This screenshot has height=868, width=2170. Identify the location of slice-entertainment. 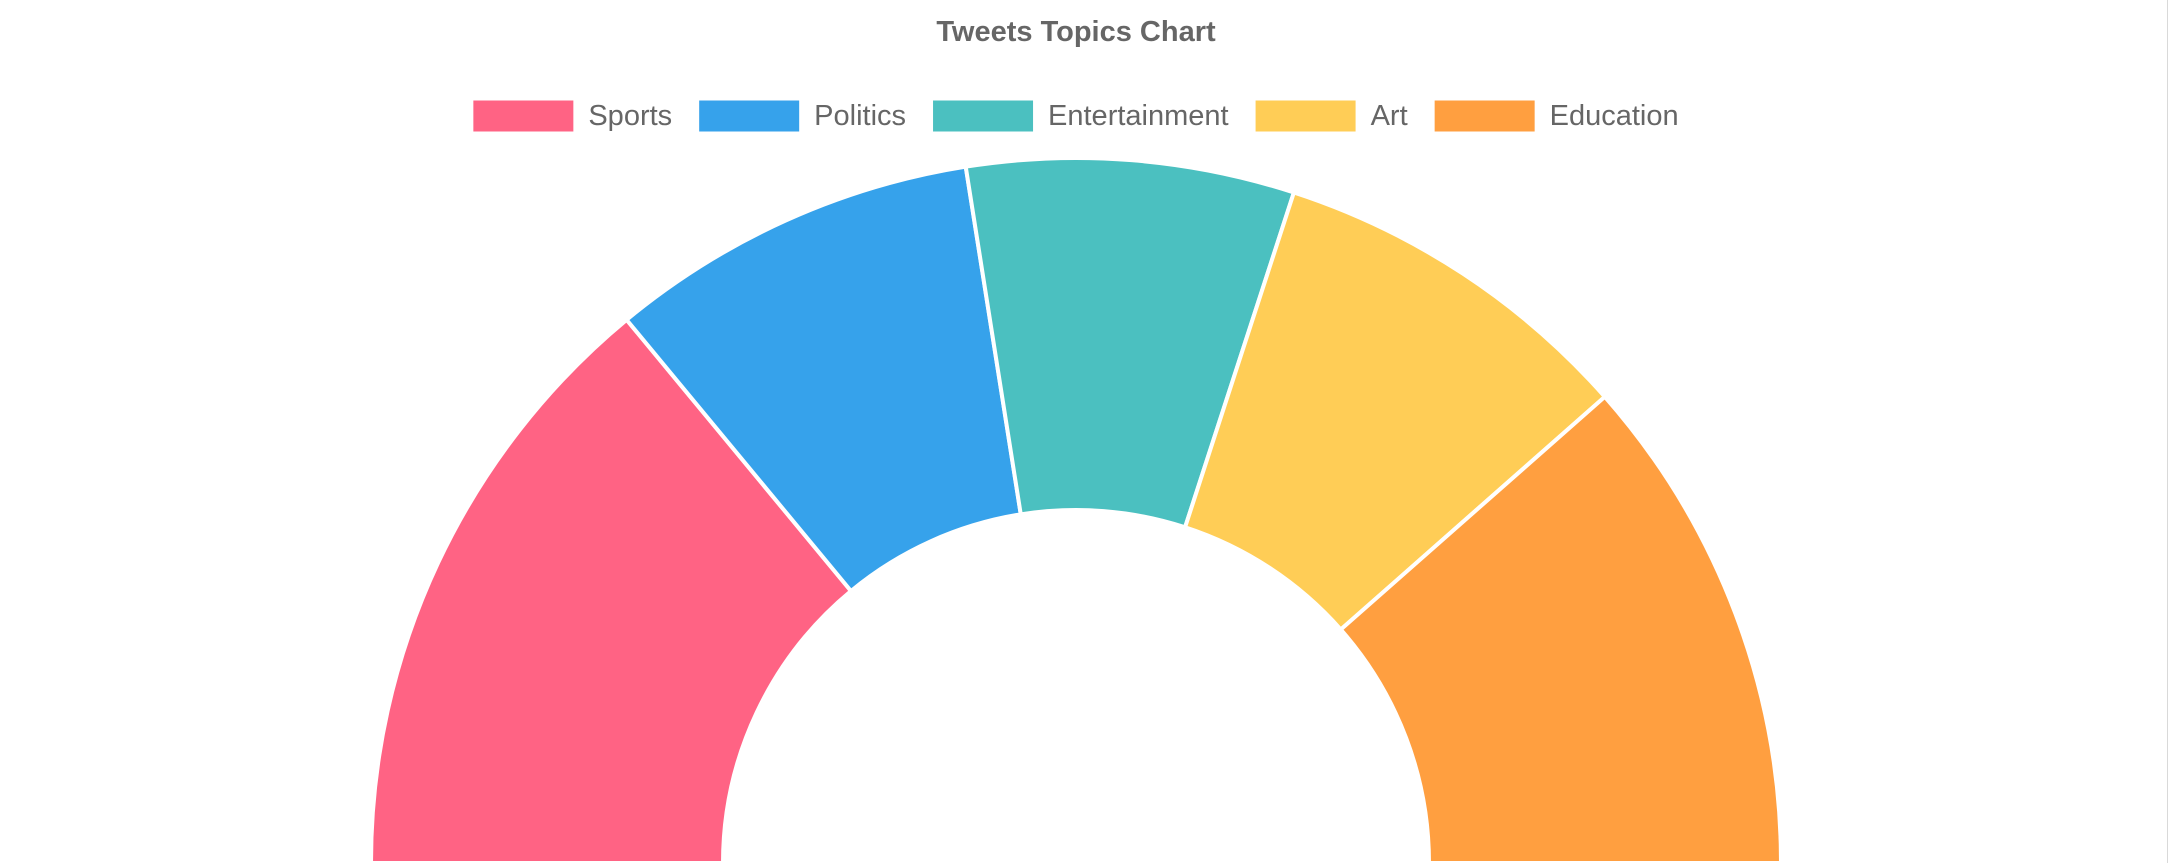
(1130, 343).